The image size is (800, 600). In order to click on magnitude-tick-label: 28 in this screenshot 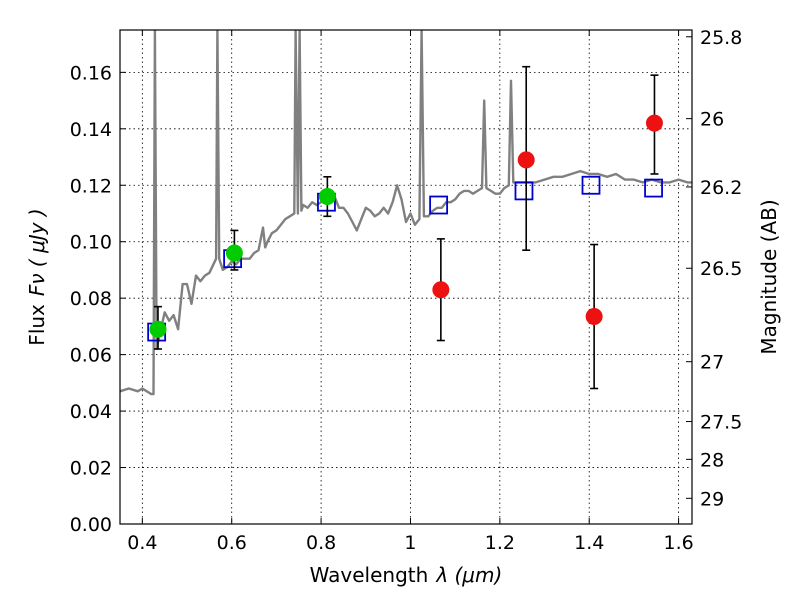, I will do `click(712, 460)`.